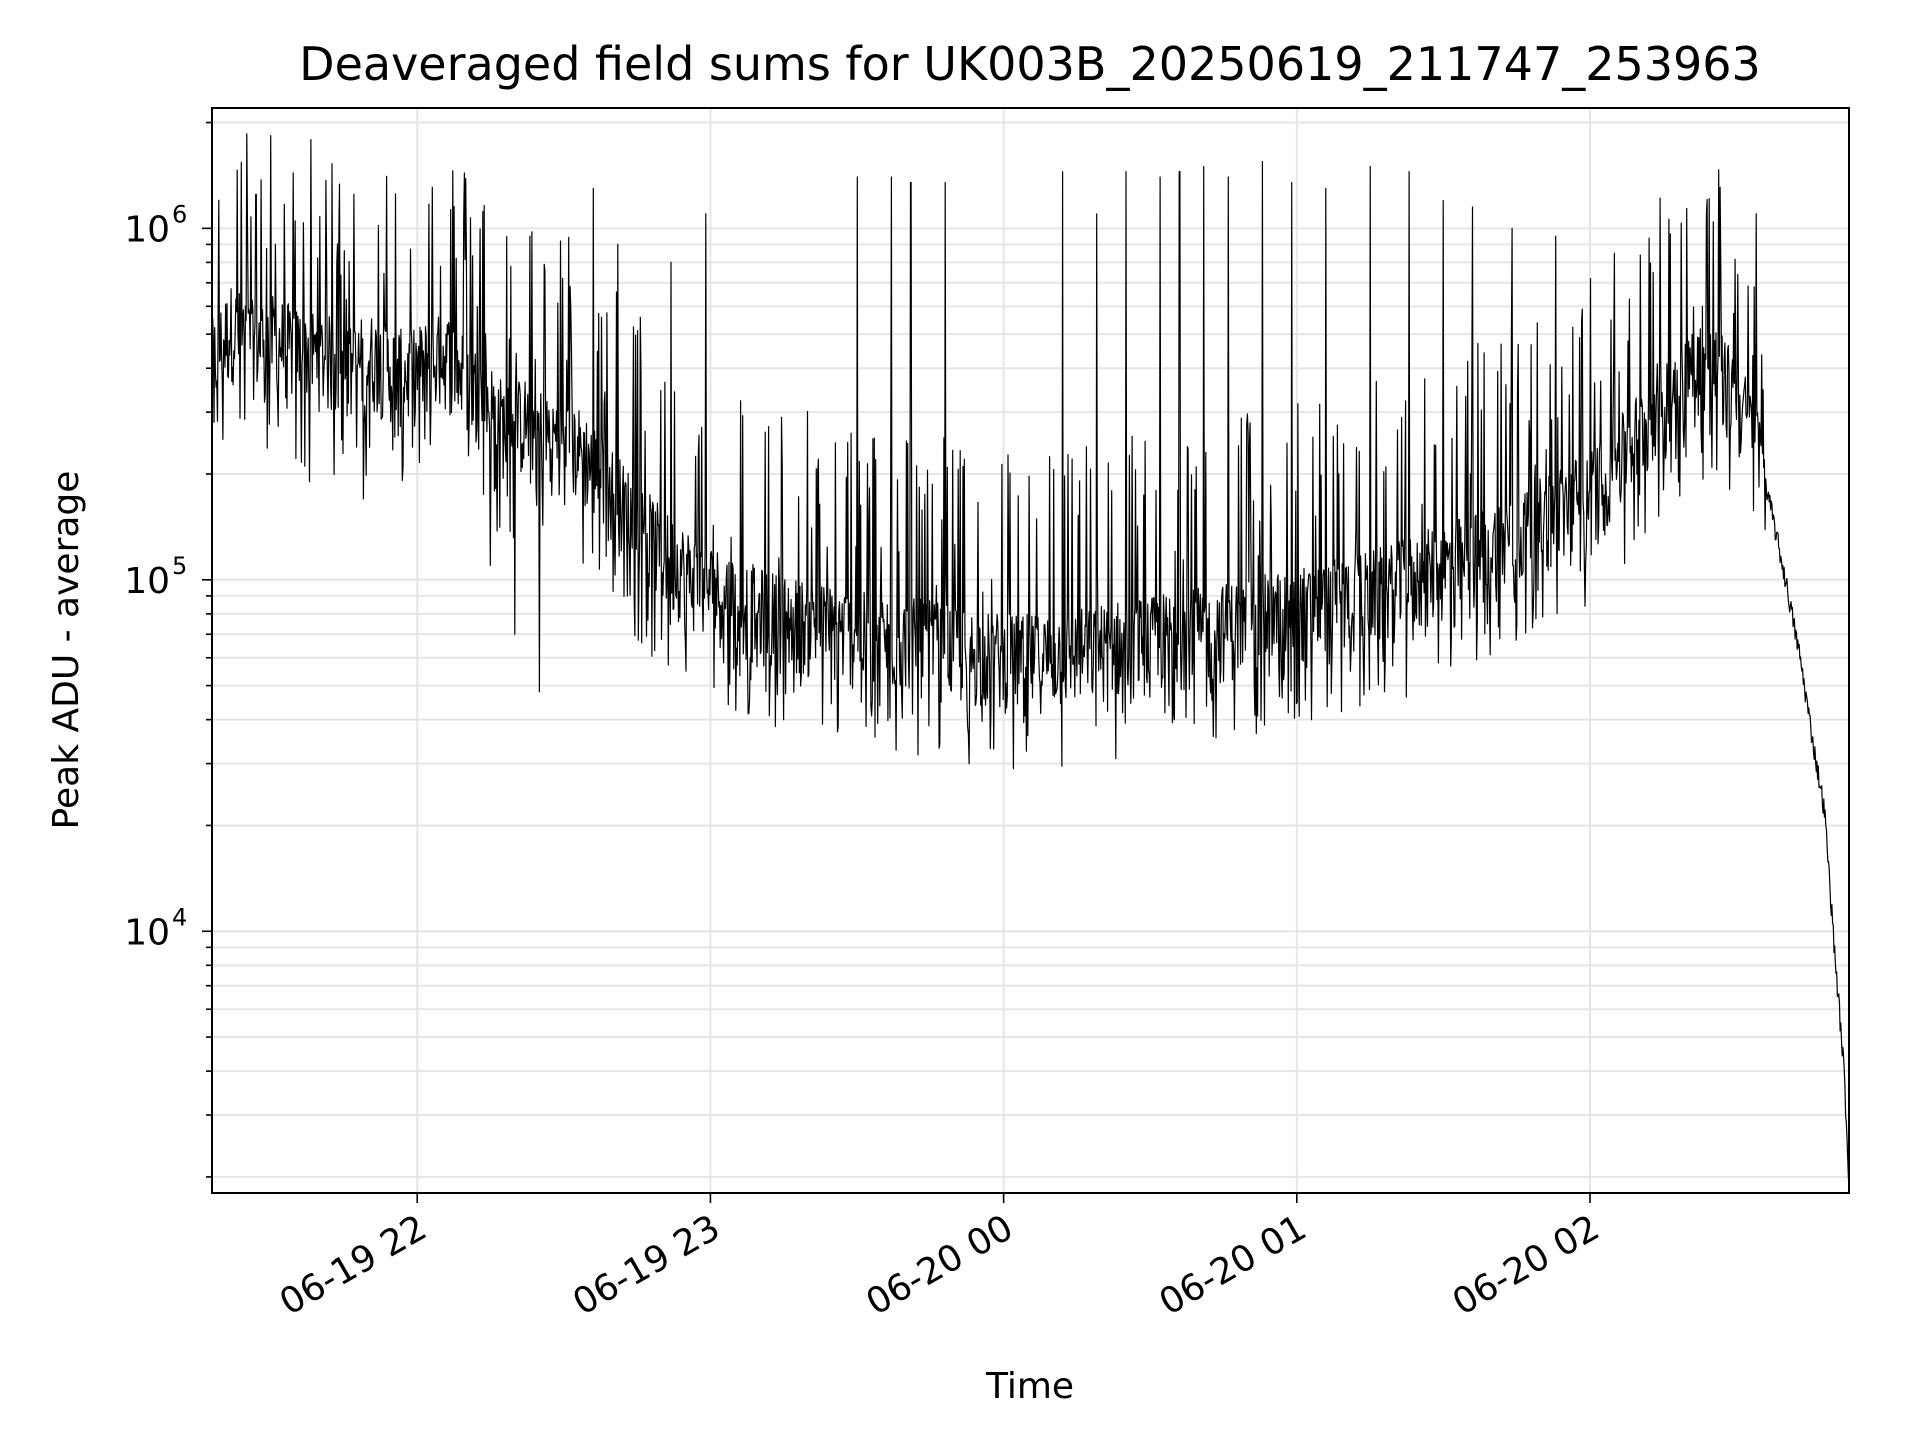 The width and height of the screenshot is (1920, 1445). Describe the element at coordinates (179, 214) in the screenshot. I see `y-tick-exponent: 6` at that location.